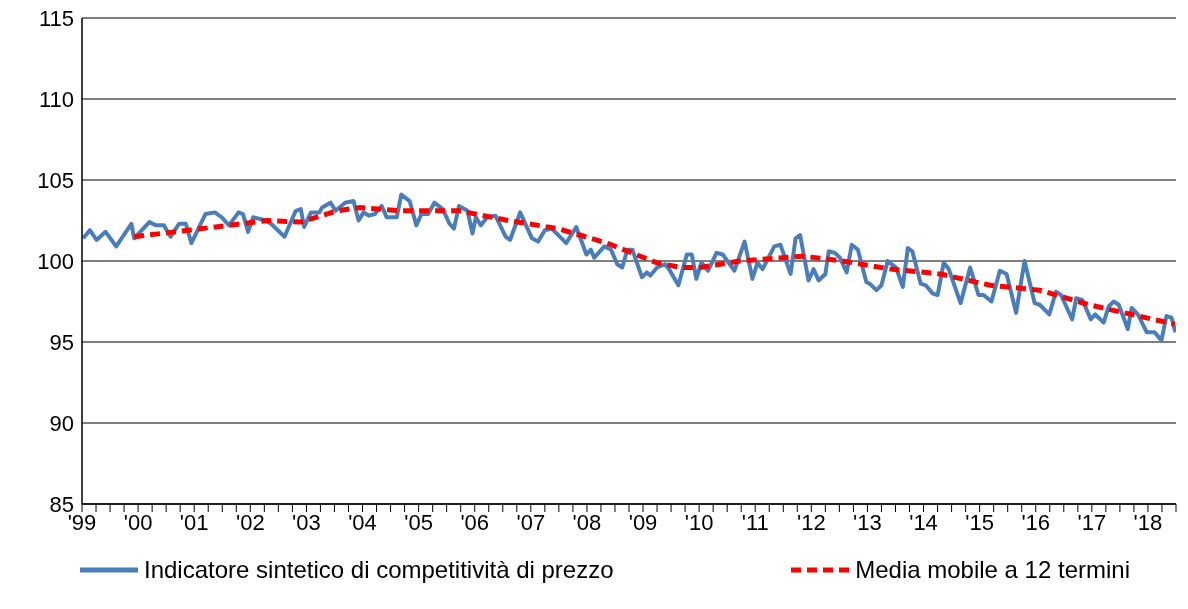 This screenshot has width=1188, height=609. Describe the element at coordinates (61, 342) in the screenshot. I see `y-tick-label: 95` at that location.